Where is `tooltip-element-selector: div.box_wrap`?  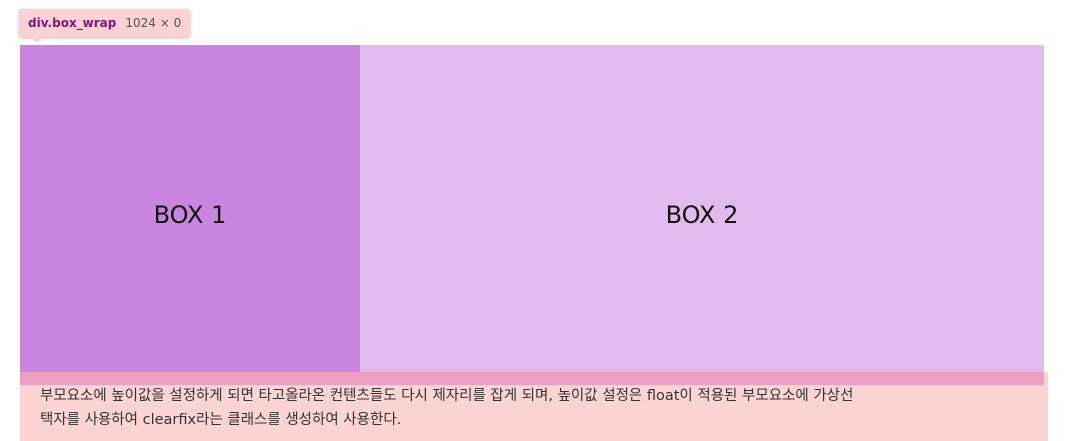 tooltip-element-selector: div.box_wrap is located at coordinates (72, 23).